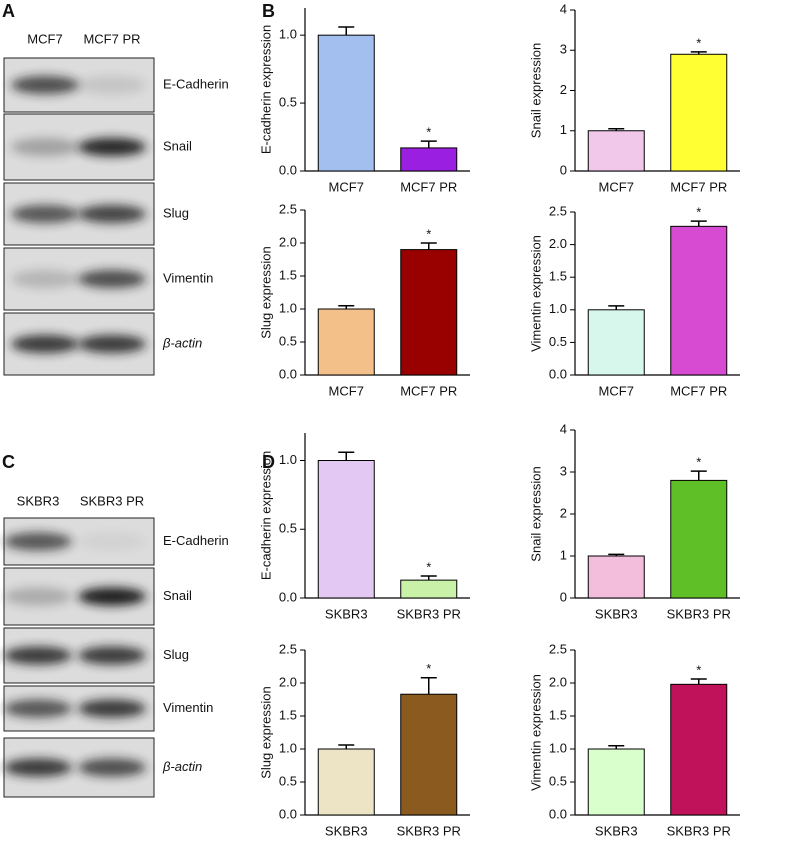 The width and height of the screenshot is (789, 841). What do you see at coordinates (182, 342) in the screenshot?
I see `protein-label: β-actin` at bounding box center [182, 342].